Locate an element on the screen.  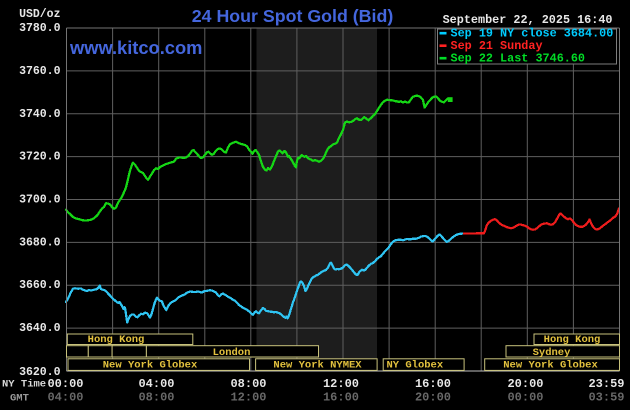
svg-text: 23:59 is located at coordinates (606, 384).